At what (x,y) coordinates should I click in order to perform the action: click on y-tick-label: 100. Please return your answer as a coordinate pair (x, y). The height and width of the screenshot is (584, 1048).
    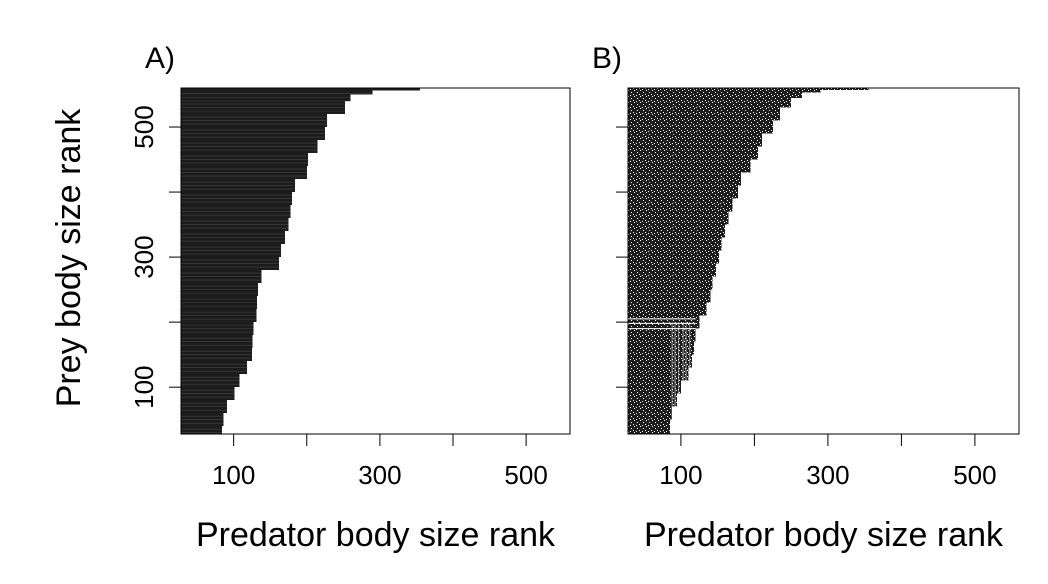
    Looking at the image, I should click on (144, 386).